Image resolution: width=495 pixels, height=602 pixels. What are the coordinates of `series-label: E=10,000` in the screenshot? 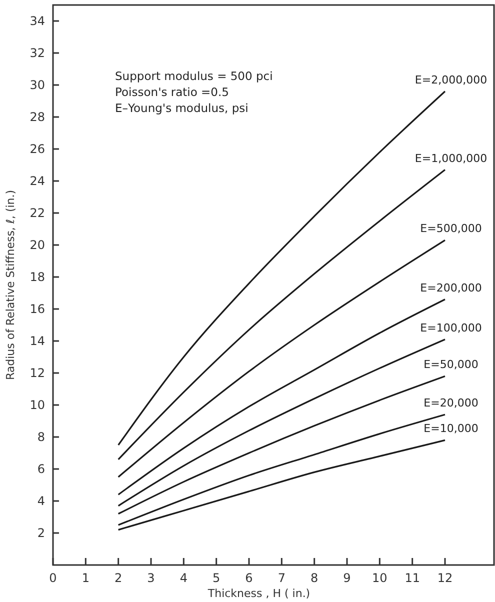 It's located at (451, 429).